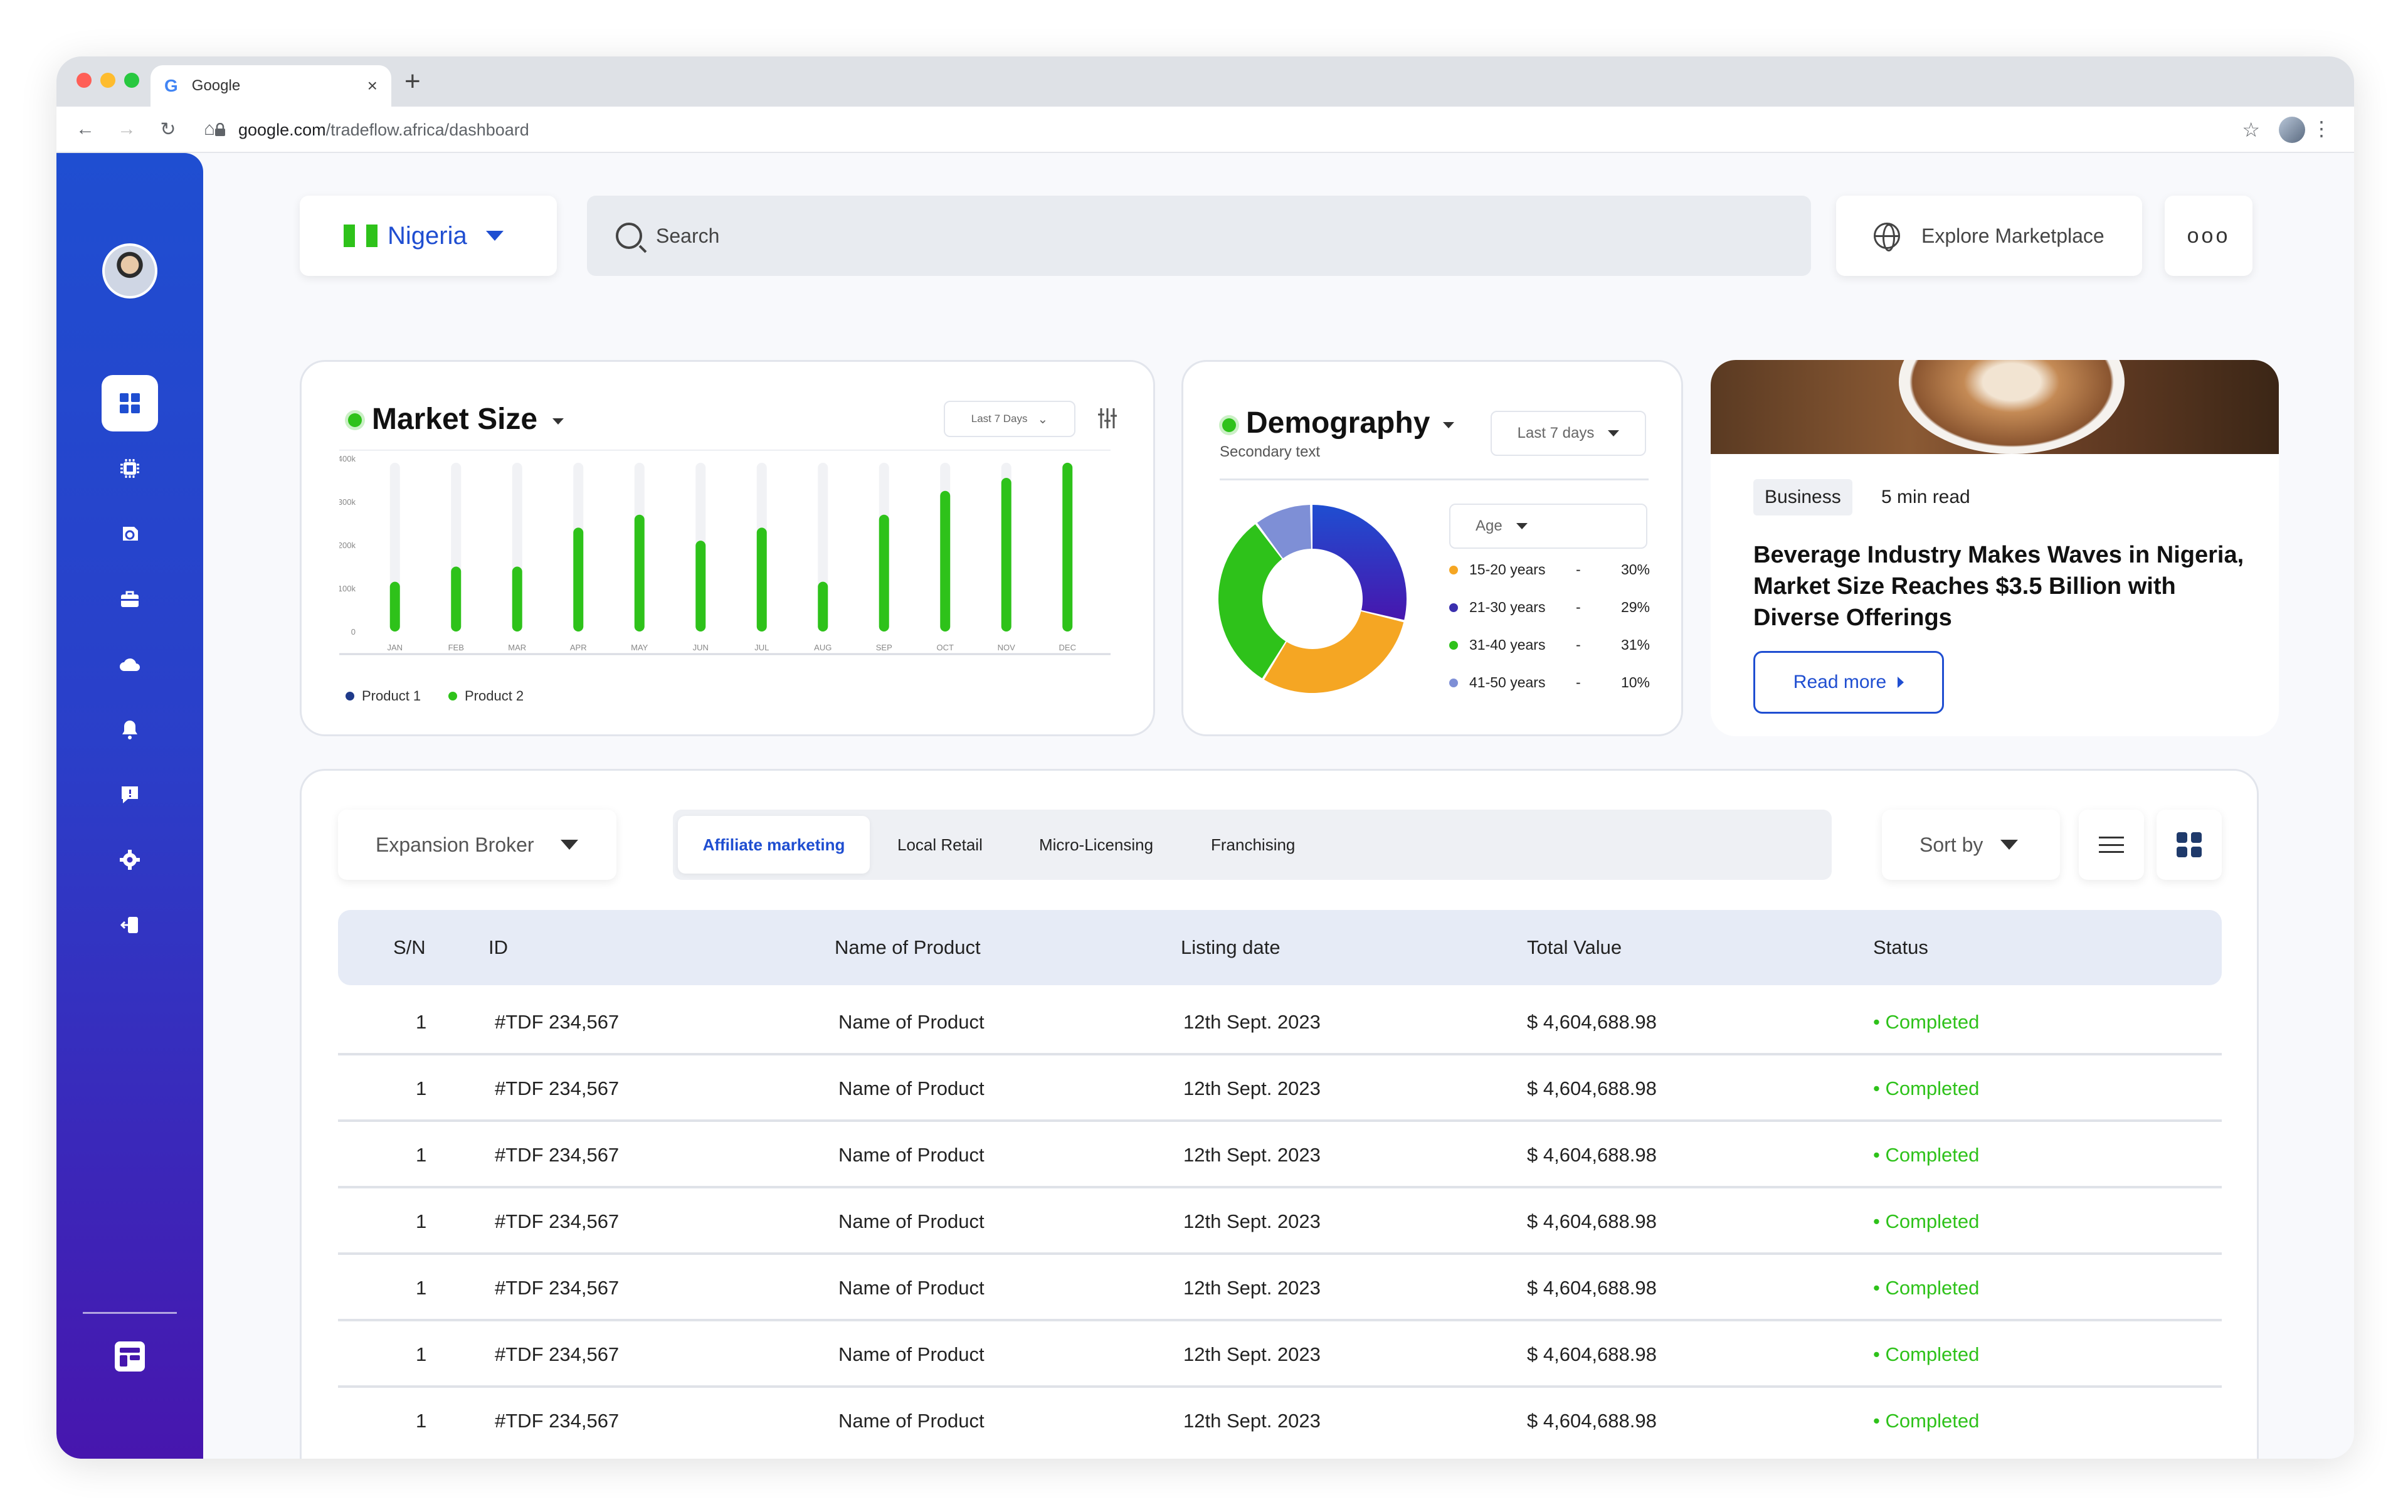  Describe the element at coordinates (1268, 130) in the screenshot. I see `address-bar: google.com/tradeflow.africa/dashboard` at that location.